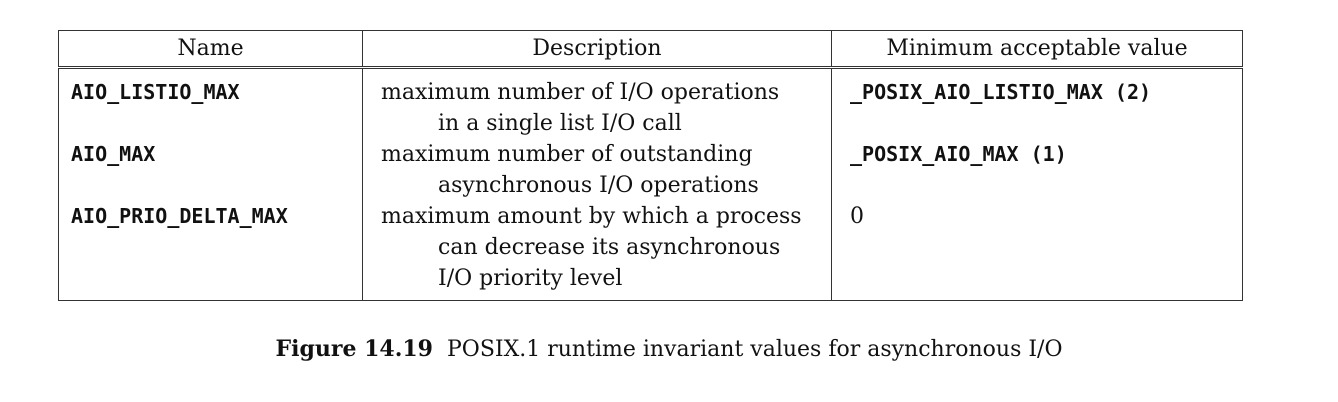 Image resolution: width=1338 pixels, height=402 pixels. I want to click on description-line: maximum number of I/O operations, so click(580, 92).